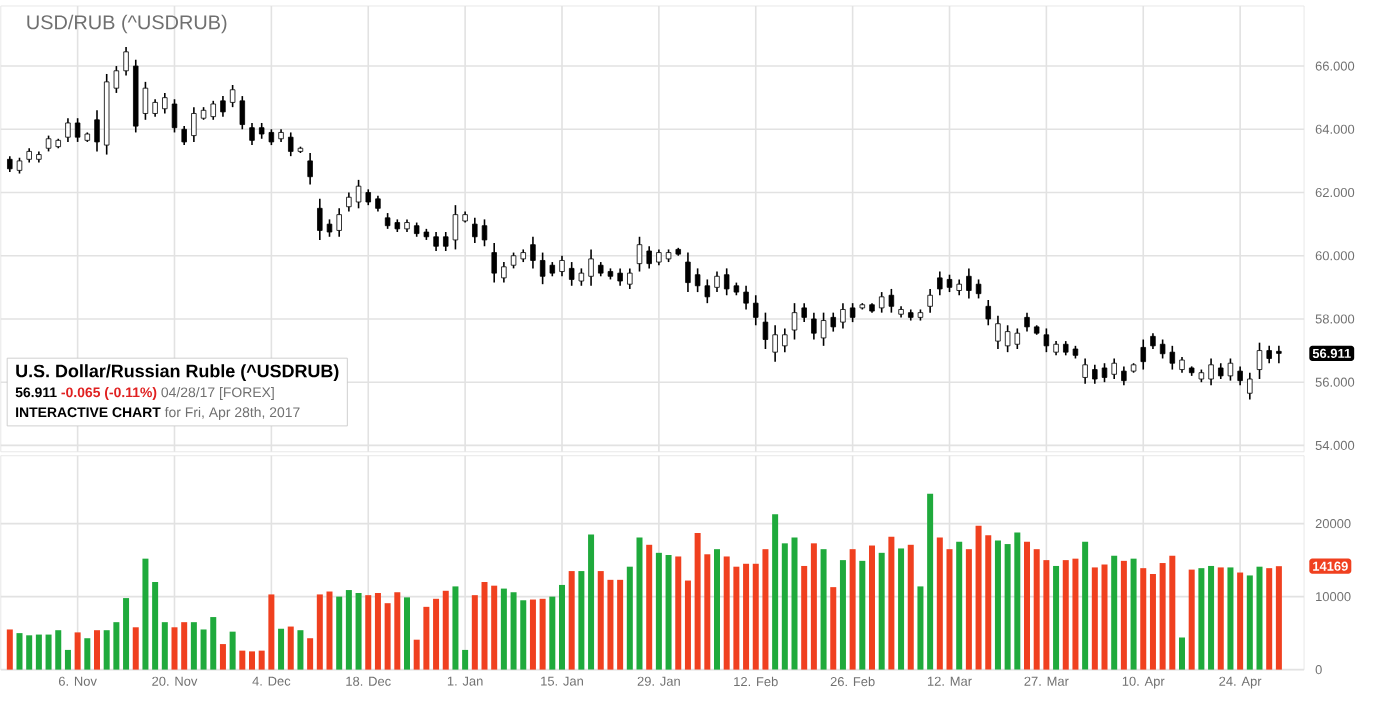  I want to click on chart-title: USD/RUB (^USDRUB), so click(127, 24).